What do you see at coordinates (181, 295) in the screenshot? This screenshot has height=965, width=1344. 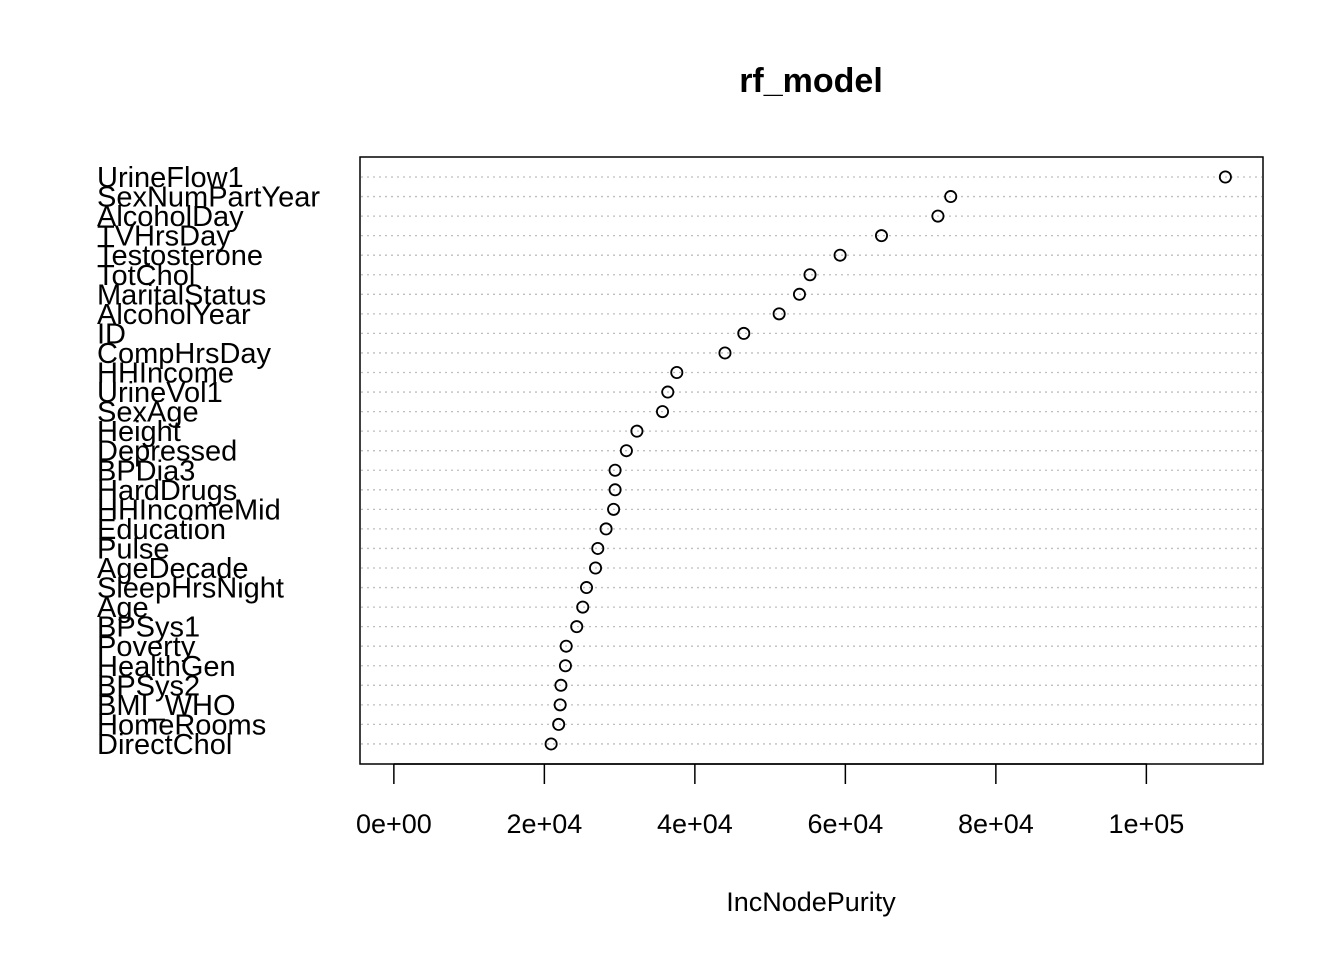 I see `variable-label: MaritalStatus` at bounding box center [181, 295].